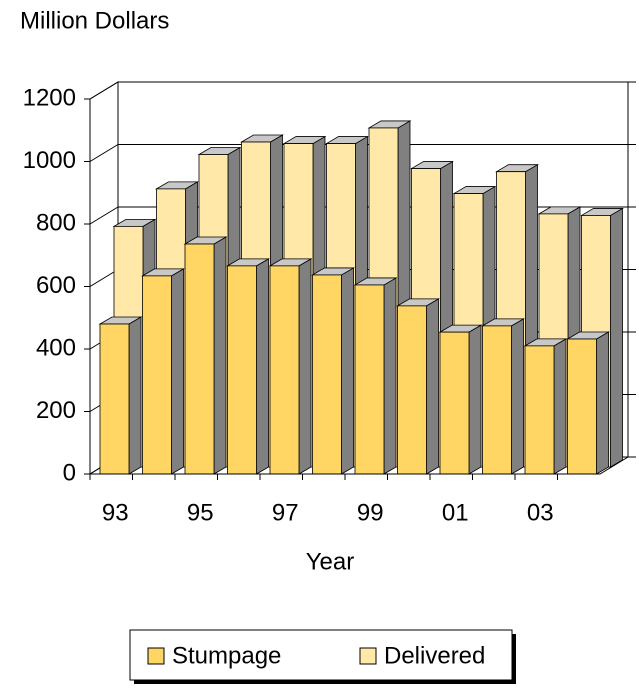  Describe the element at coordinates (94, 20) in the screenshot. I see `y-axis-title: Million Dollars` at that location.